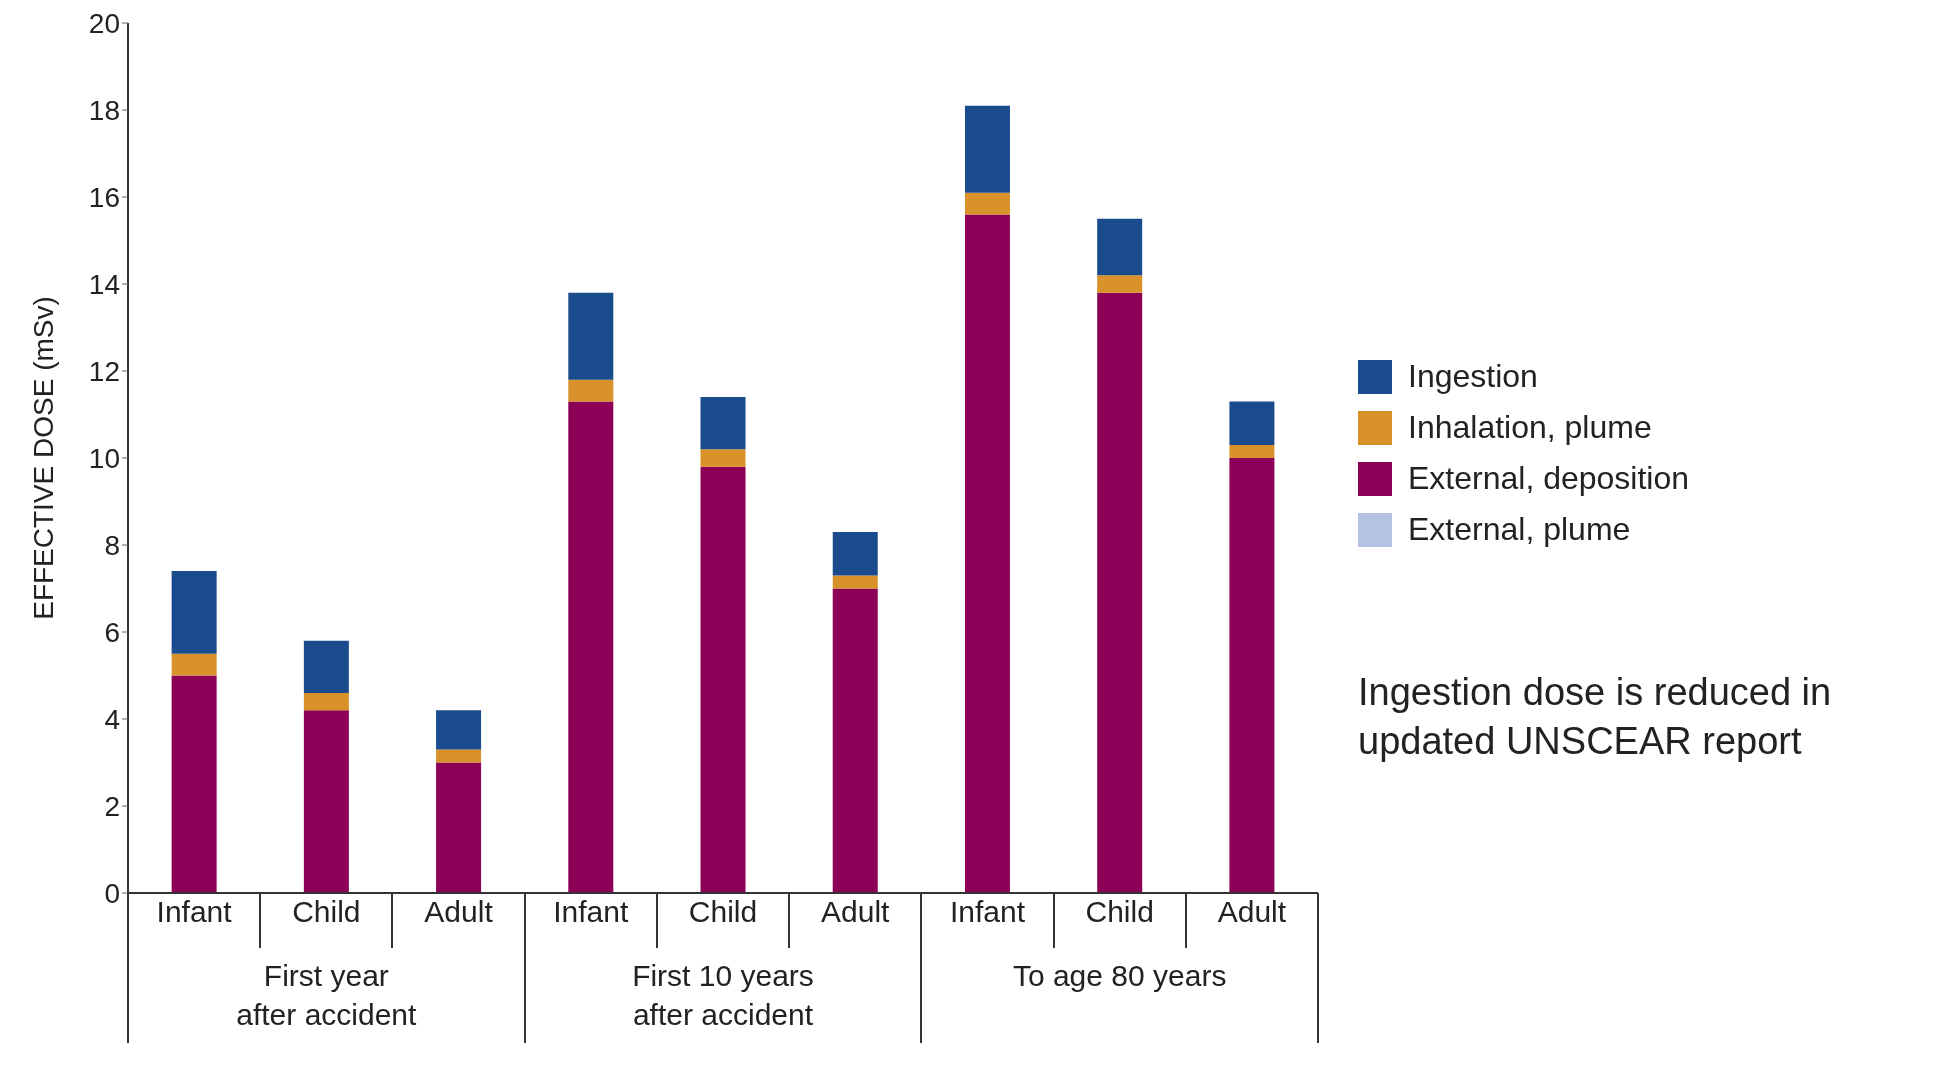 This screenshot has height=1083, width=1936. What do you see at coordinates (112, 545) in the screenshot?
I see `y-tick-label: 8` at bounding box center [112, 545].